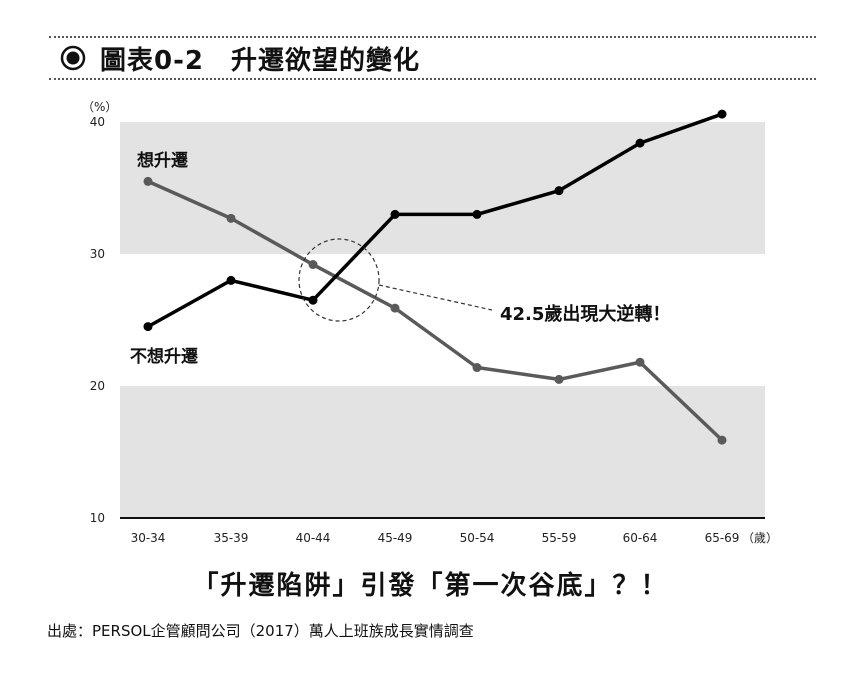  What do you see at coordinates (484, 281) in the screenshot?
I see `reversal-annotation: 42.5歲出現大逆轉！` at bounding box center [484, 281].